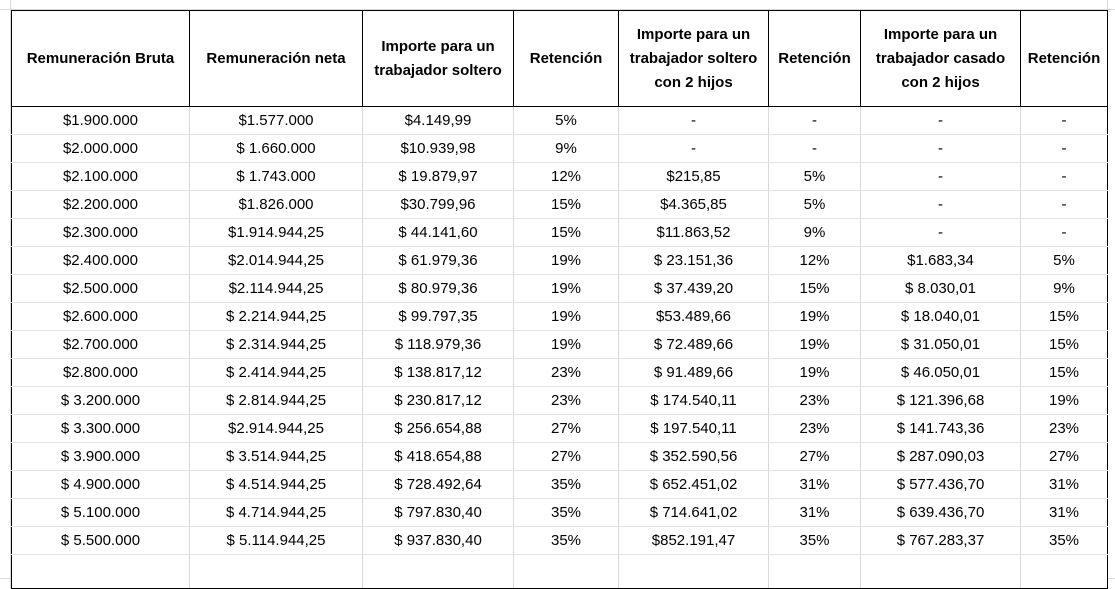 Image resolution: width=1115 pixels, height=589 pixels. Describe the element at coordinates (438, 58) in the screenshot. I see `header-single-amount: Importe para un trabajador soltero` at that location.